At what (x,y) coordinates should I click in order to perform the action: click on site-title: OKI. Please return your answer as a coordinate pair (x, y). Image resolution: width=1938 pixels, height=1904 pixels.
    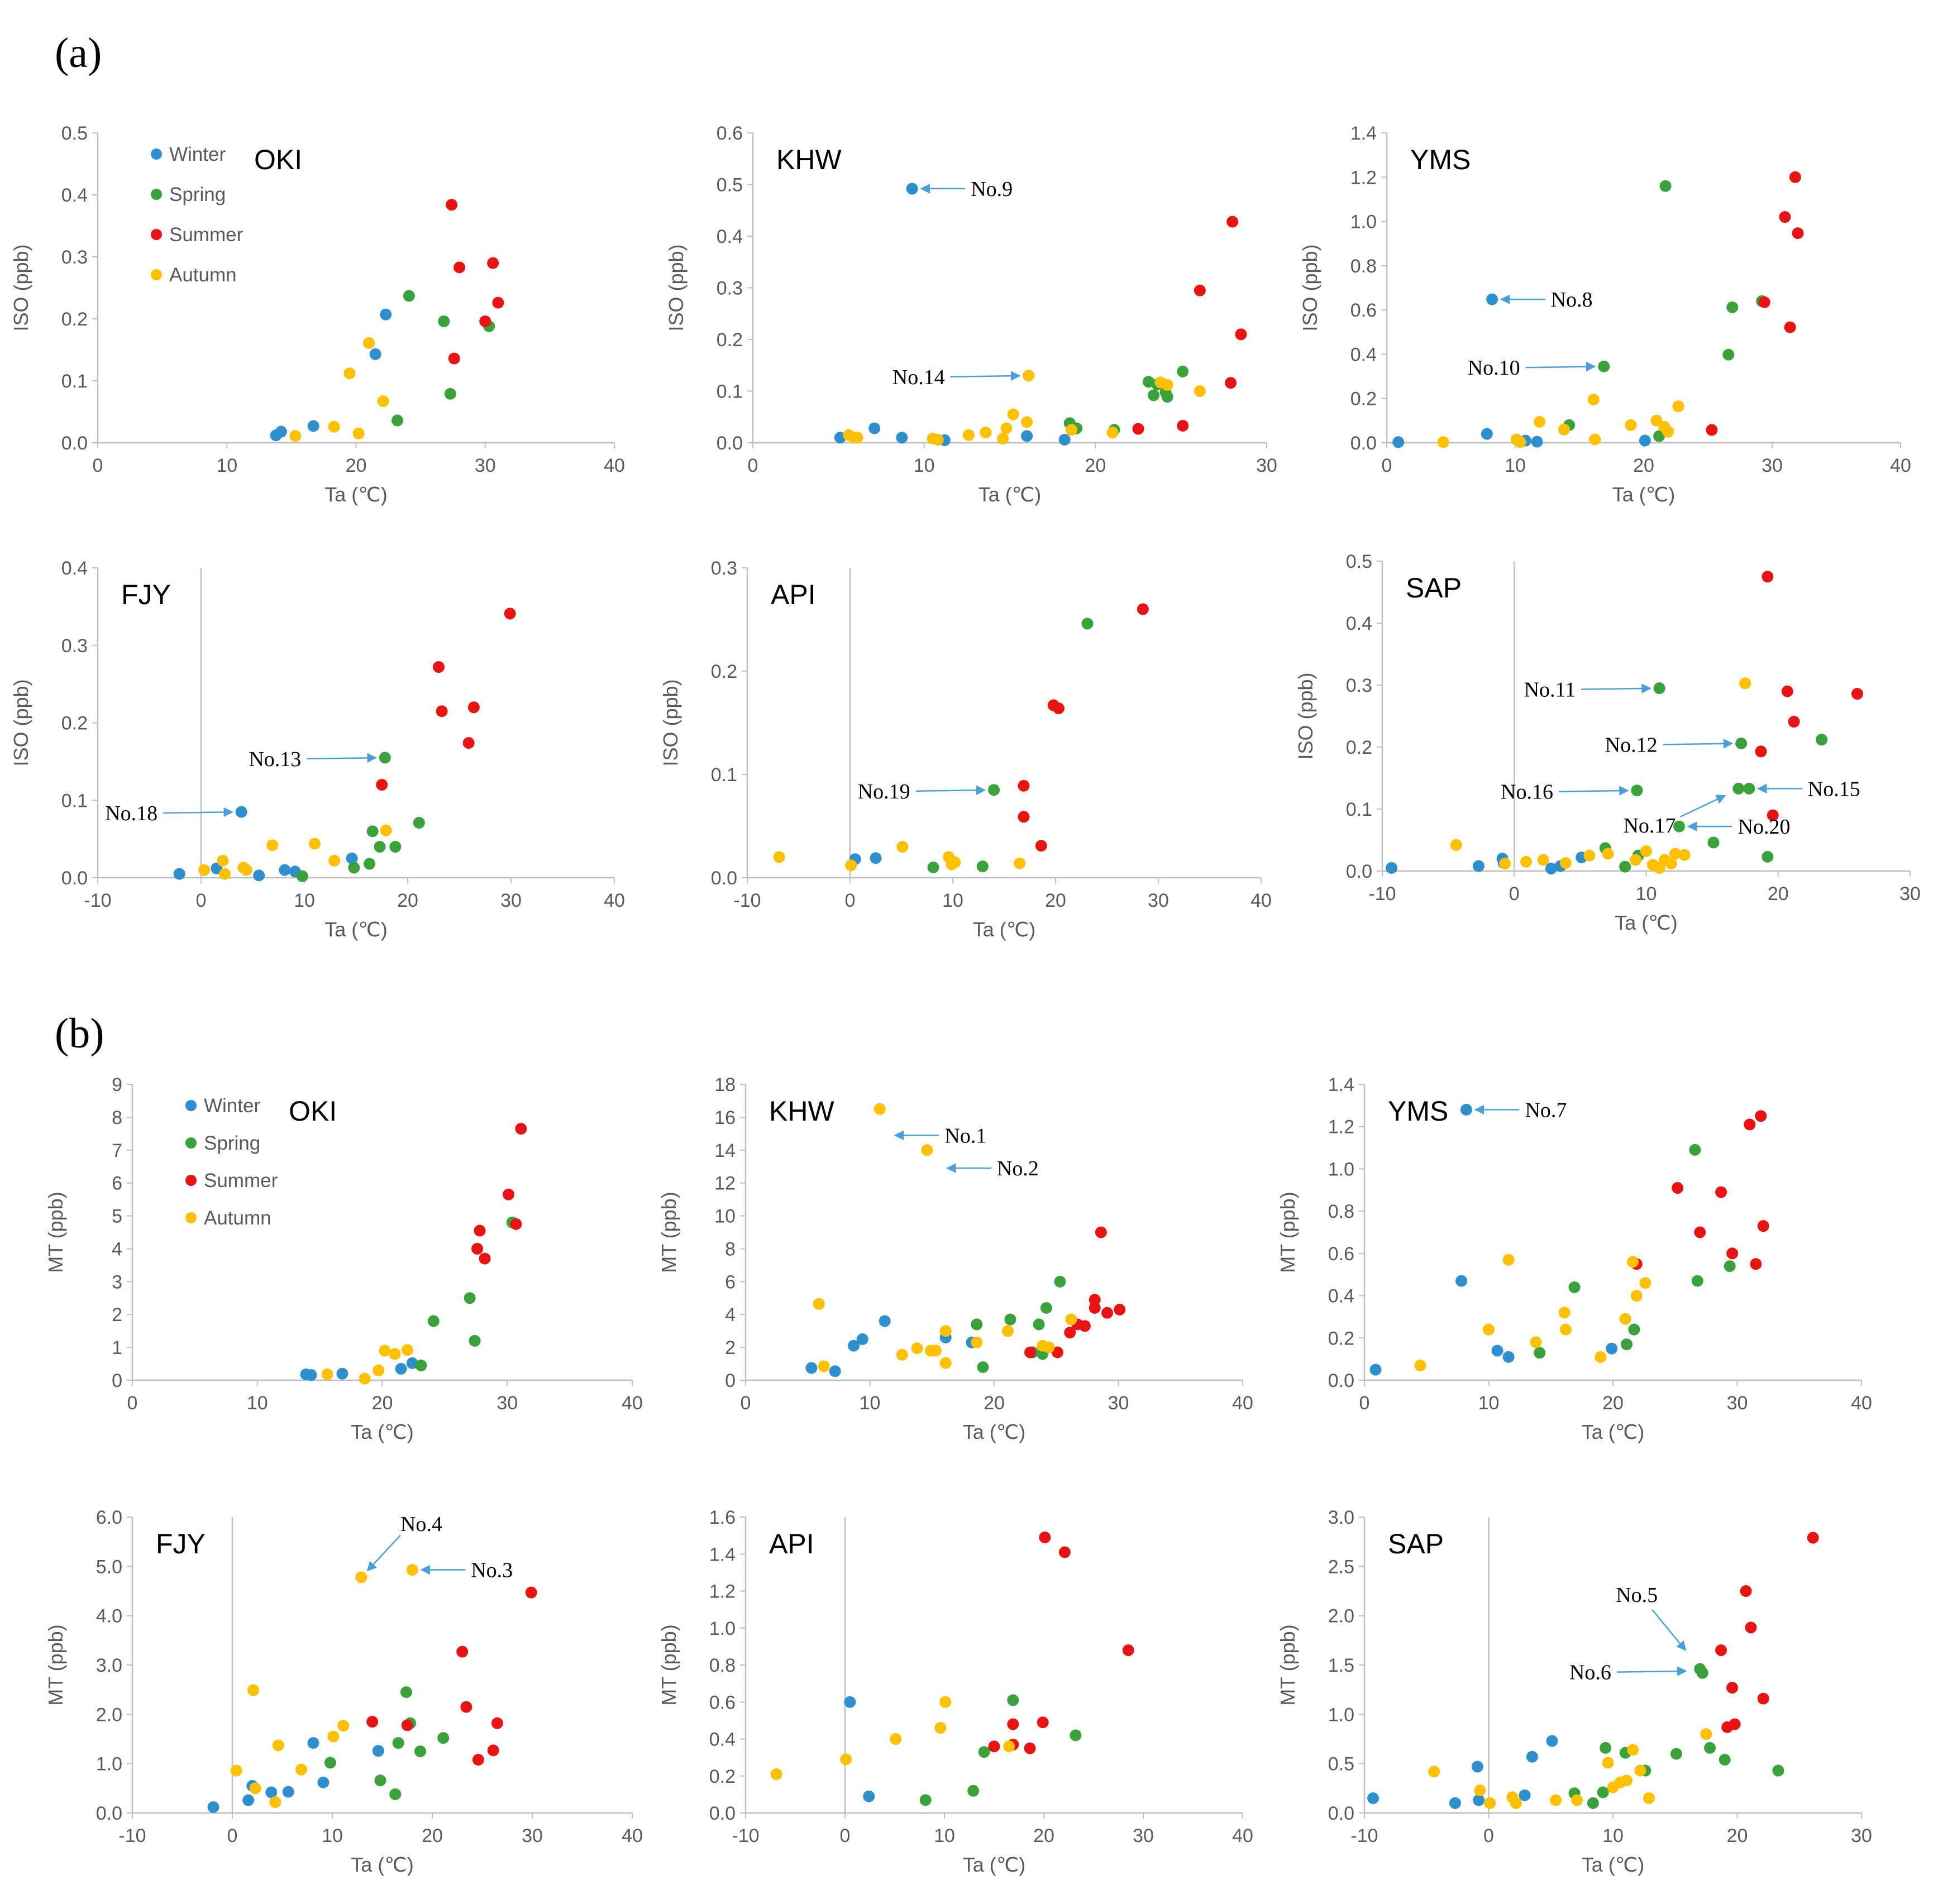
    Looking at the image, I should click on (278, 159).